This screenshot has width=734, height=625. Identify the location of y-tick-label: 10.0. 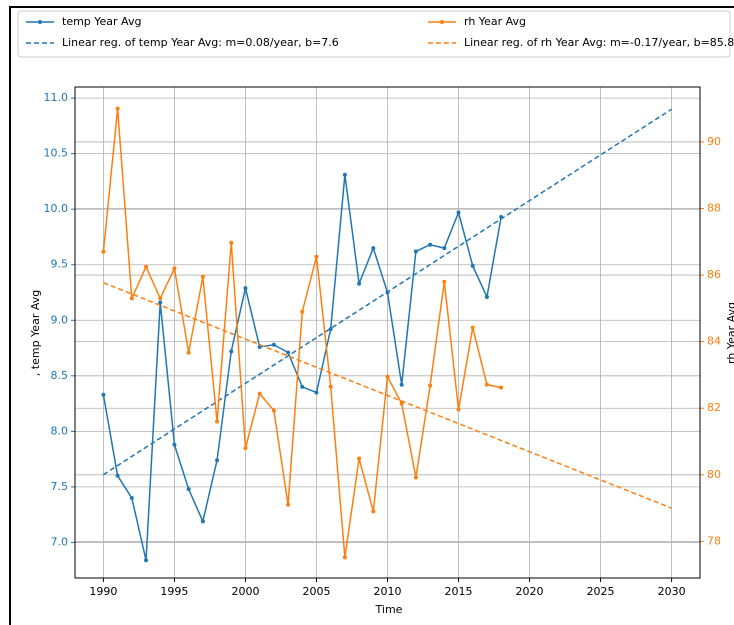
(56, 208).